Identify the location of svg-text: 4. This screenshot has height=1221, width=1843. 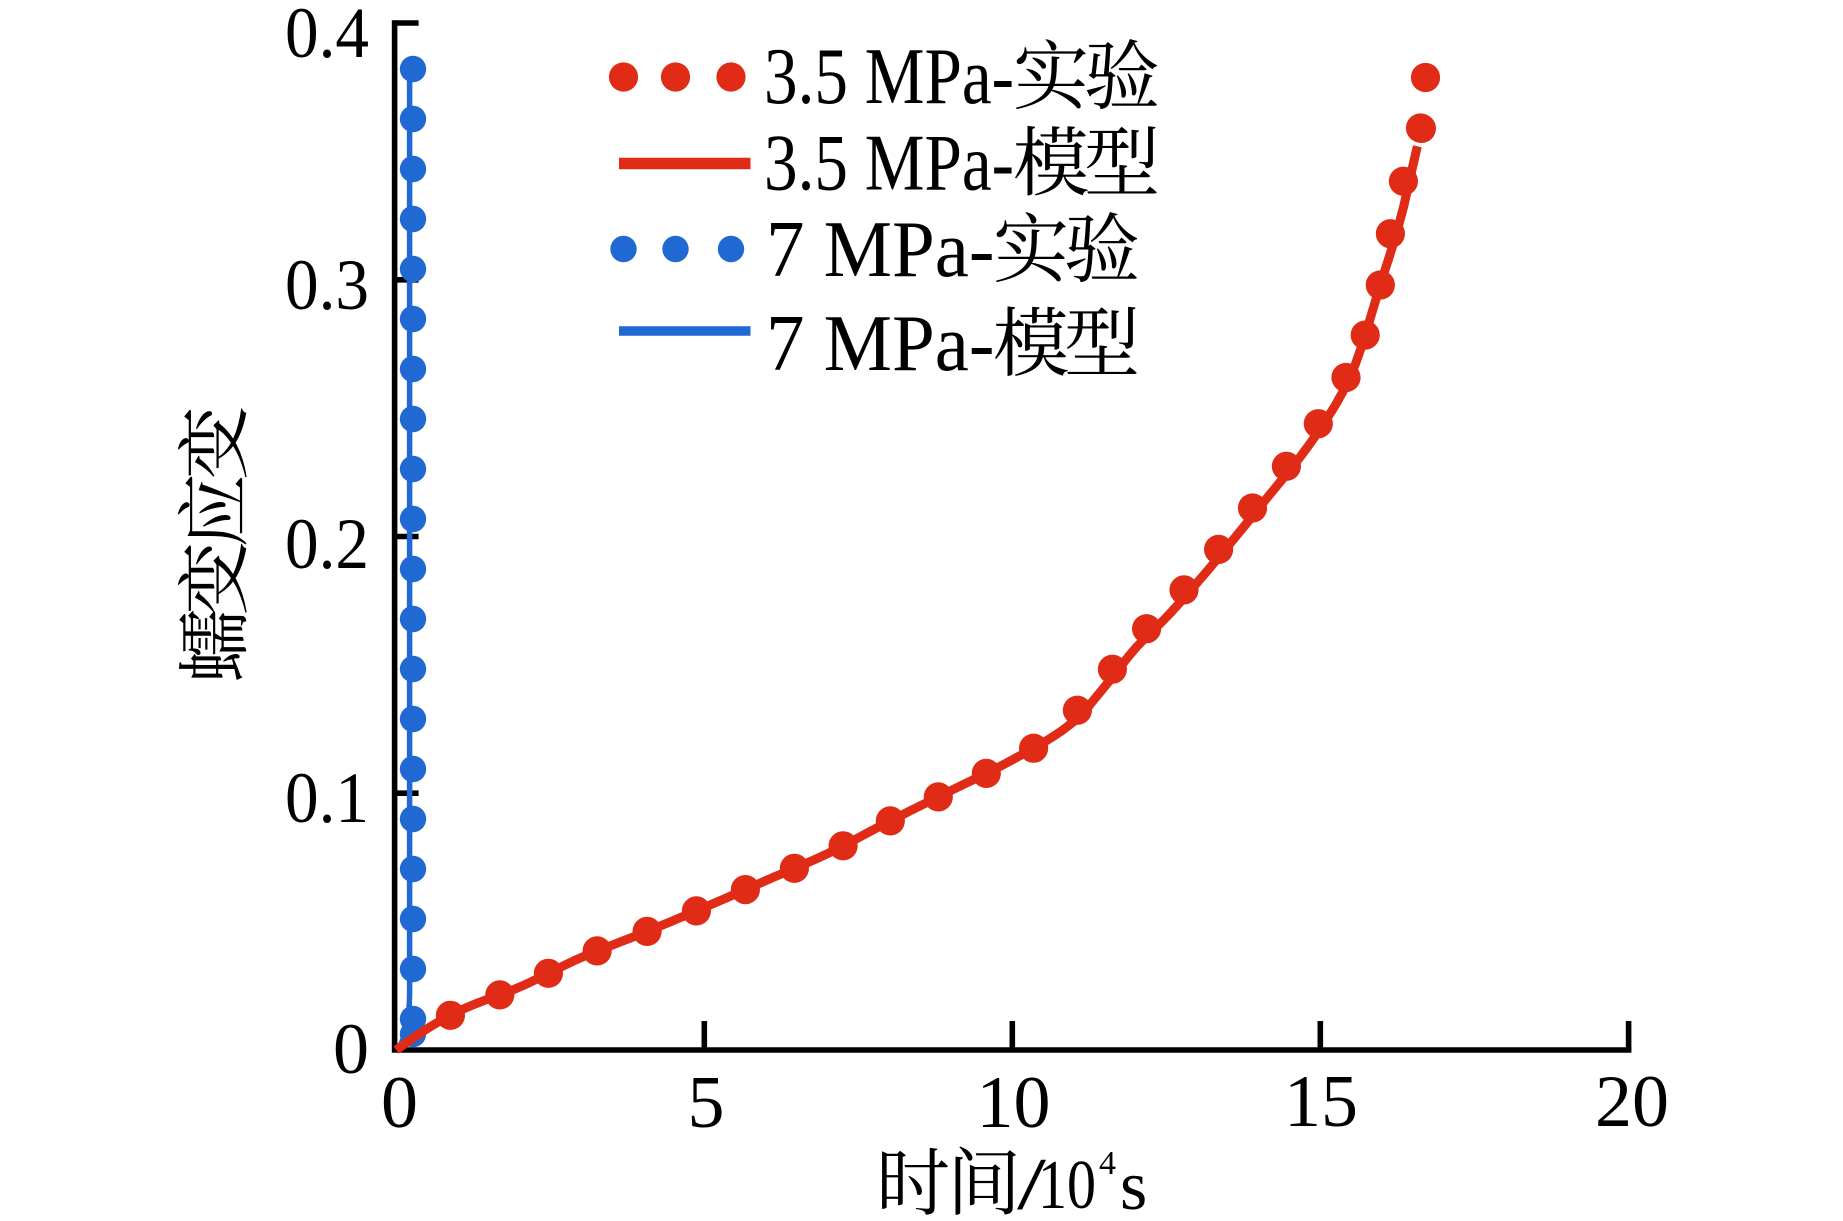
(1107, 1163).